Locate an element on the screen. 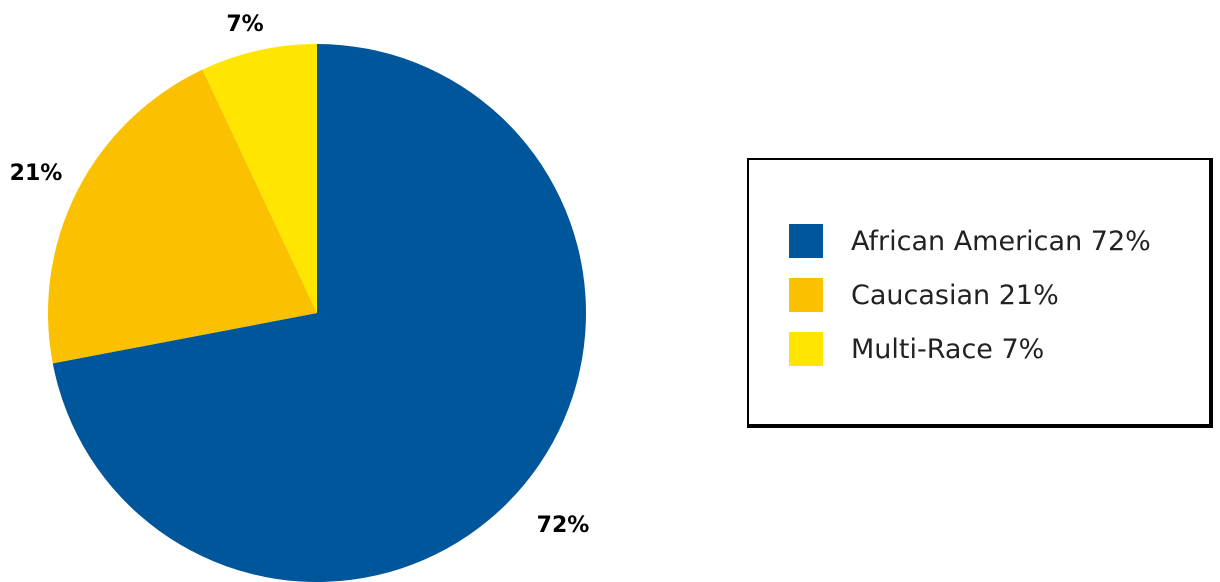 The height and width of the screenshot is (582, 1220). legend-item-caucasian: Caucasian 21% is located at coordinates (970, 295).